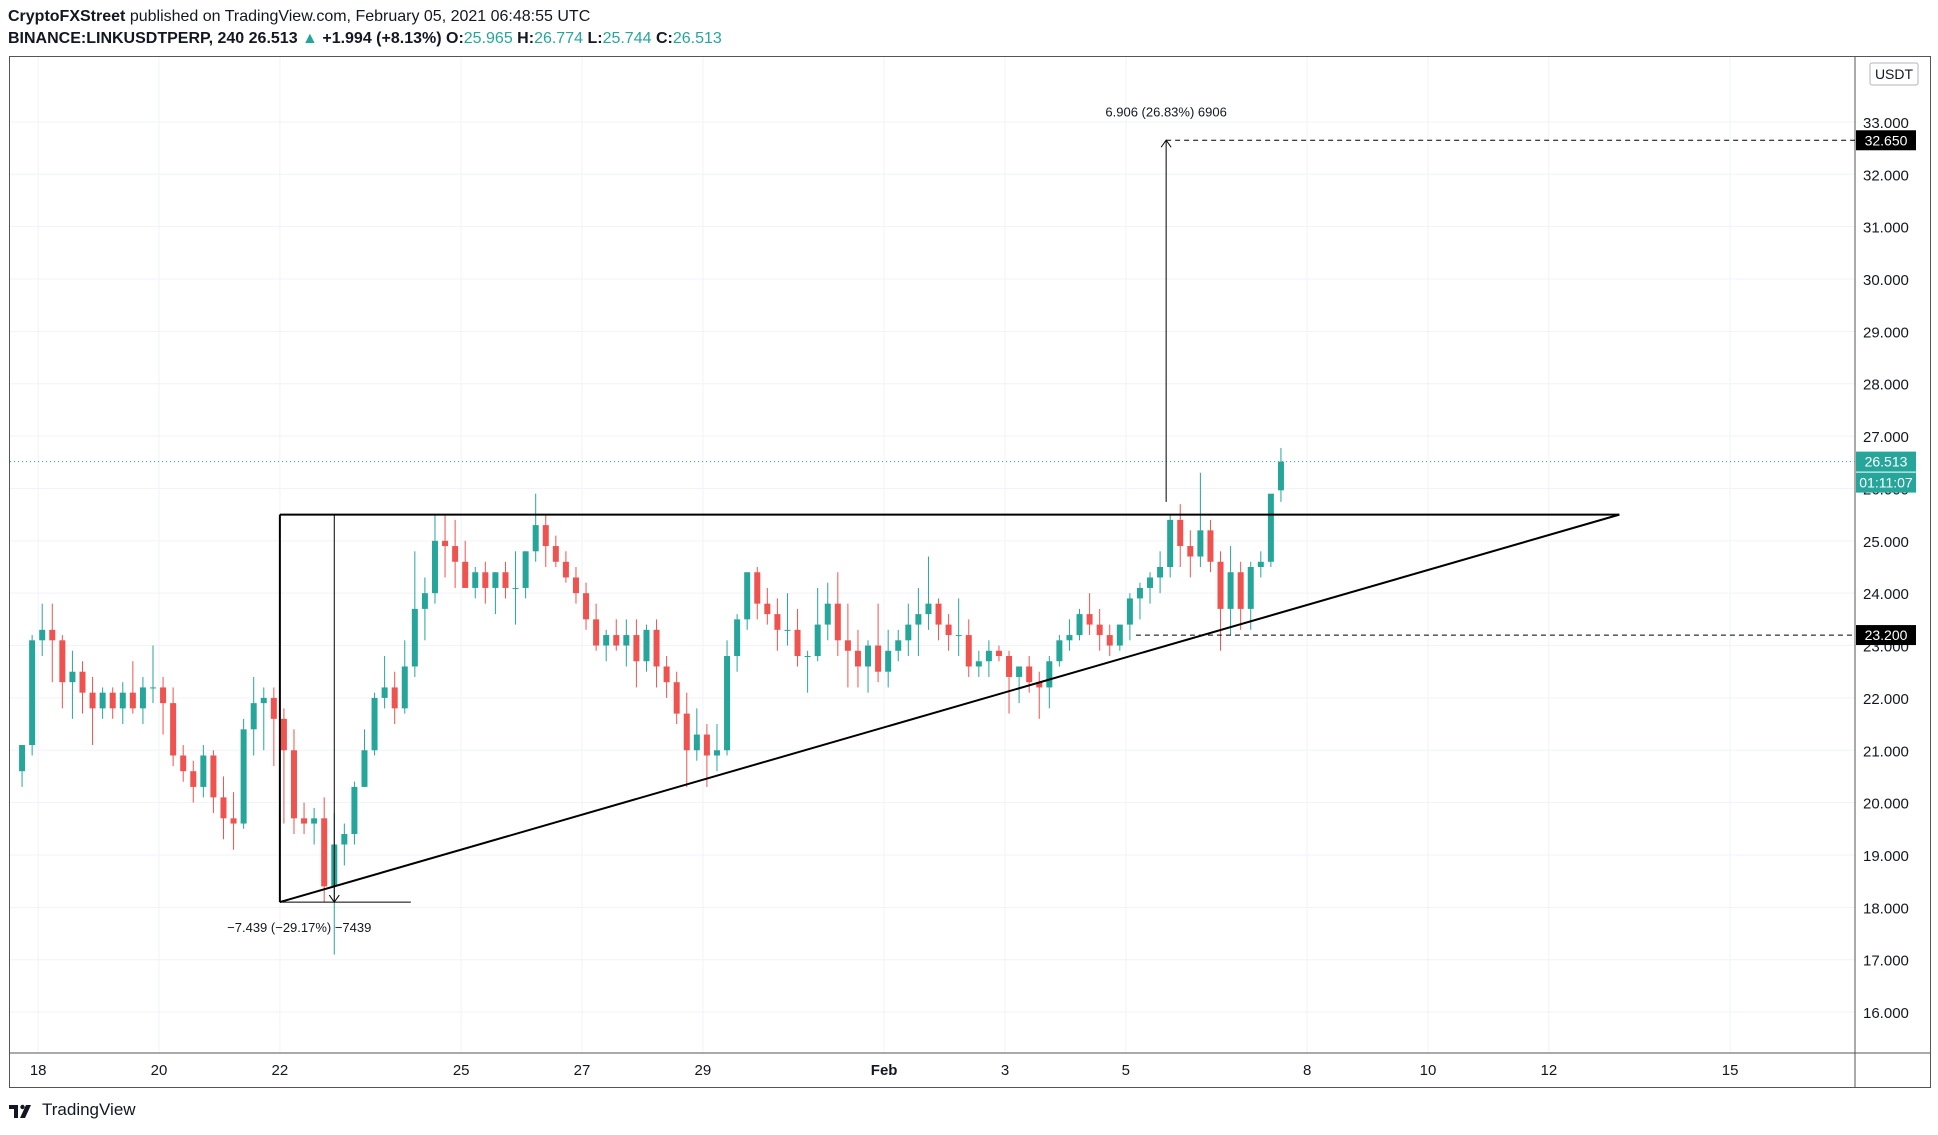  Describe the element at coordinates (1886, 961) in the screenshot. I see `price-tick-label: 17.000` at that location.